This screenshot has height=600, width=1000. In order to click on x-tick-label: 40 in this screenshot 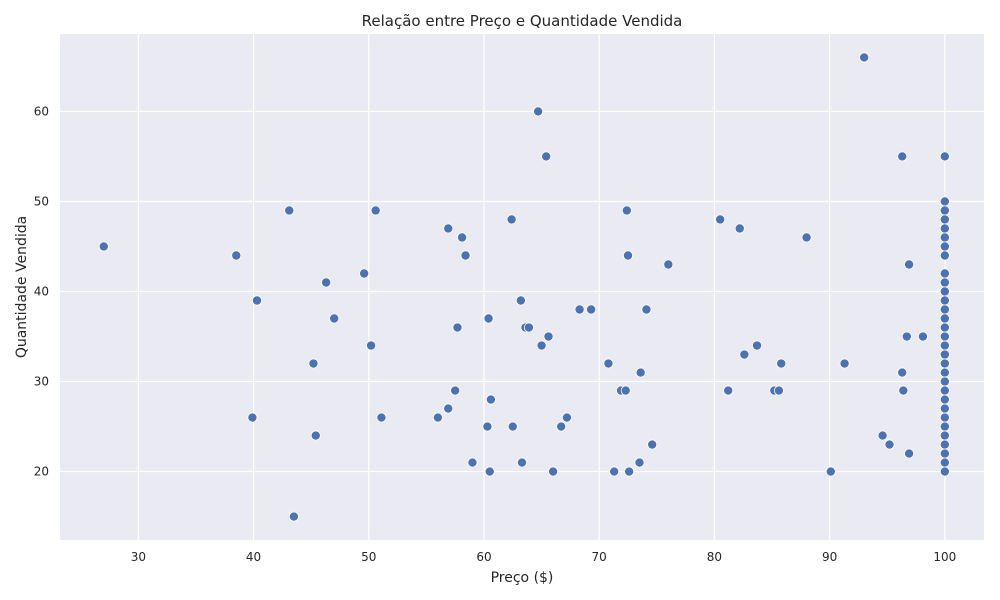, I will do `click(253, 557)`.